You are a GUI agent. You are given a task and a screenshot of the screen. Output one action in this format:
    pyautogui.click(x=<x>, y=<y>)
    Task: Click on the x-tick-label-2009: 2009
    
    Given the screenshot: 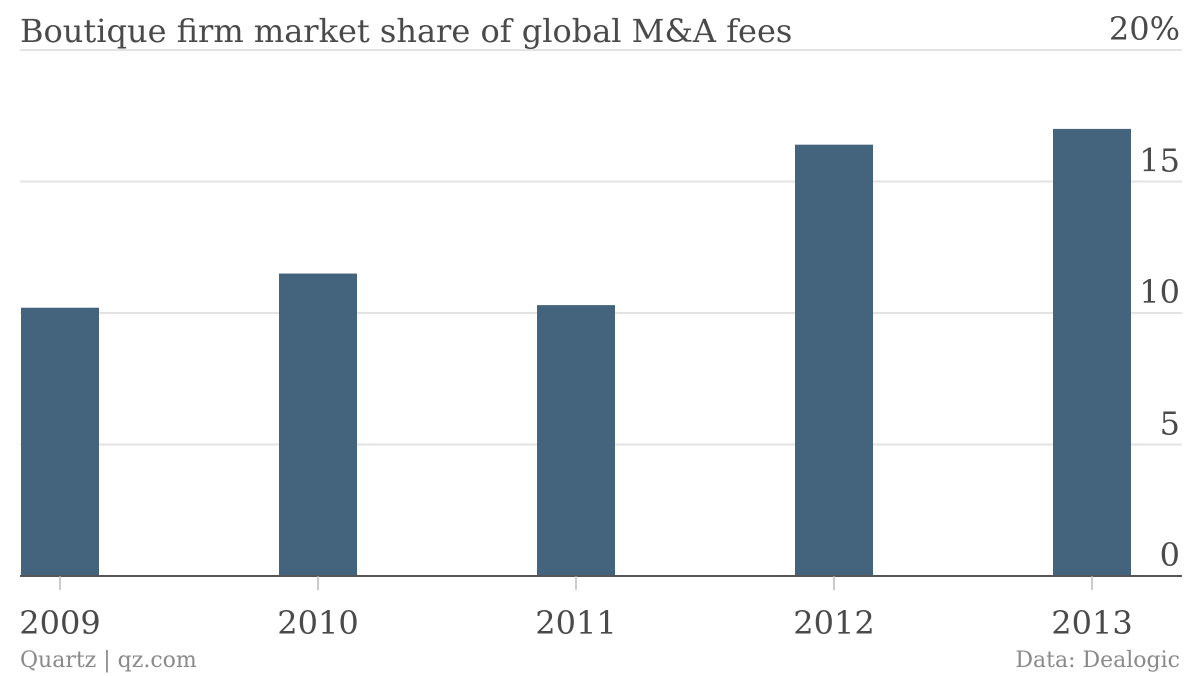 What is the action you would take?
    pyautogui.click(x=59, y=623)
    